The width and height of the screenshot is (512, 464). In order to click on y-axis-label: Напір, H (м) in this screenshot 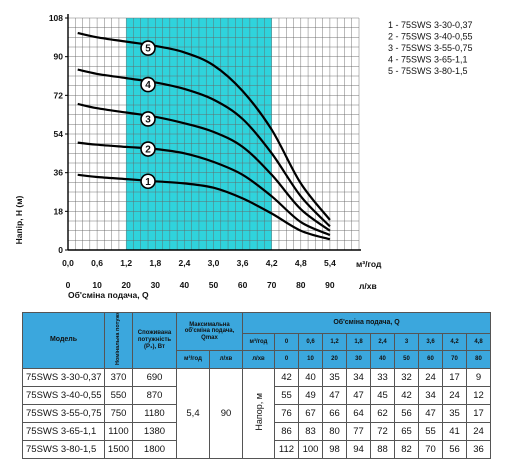, I will do `click(19, 219)`.